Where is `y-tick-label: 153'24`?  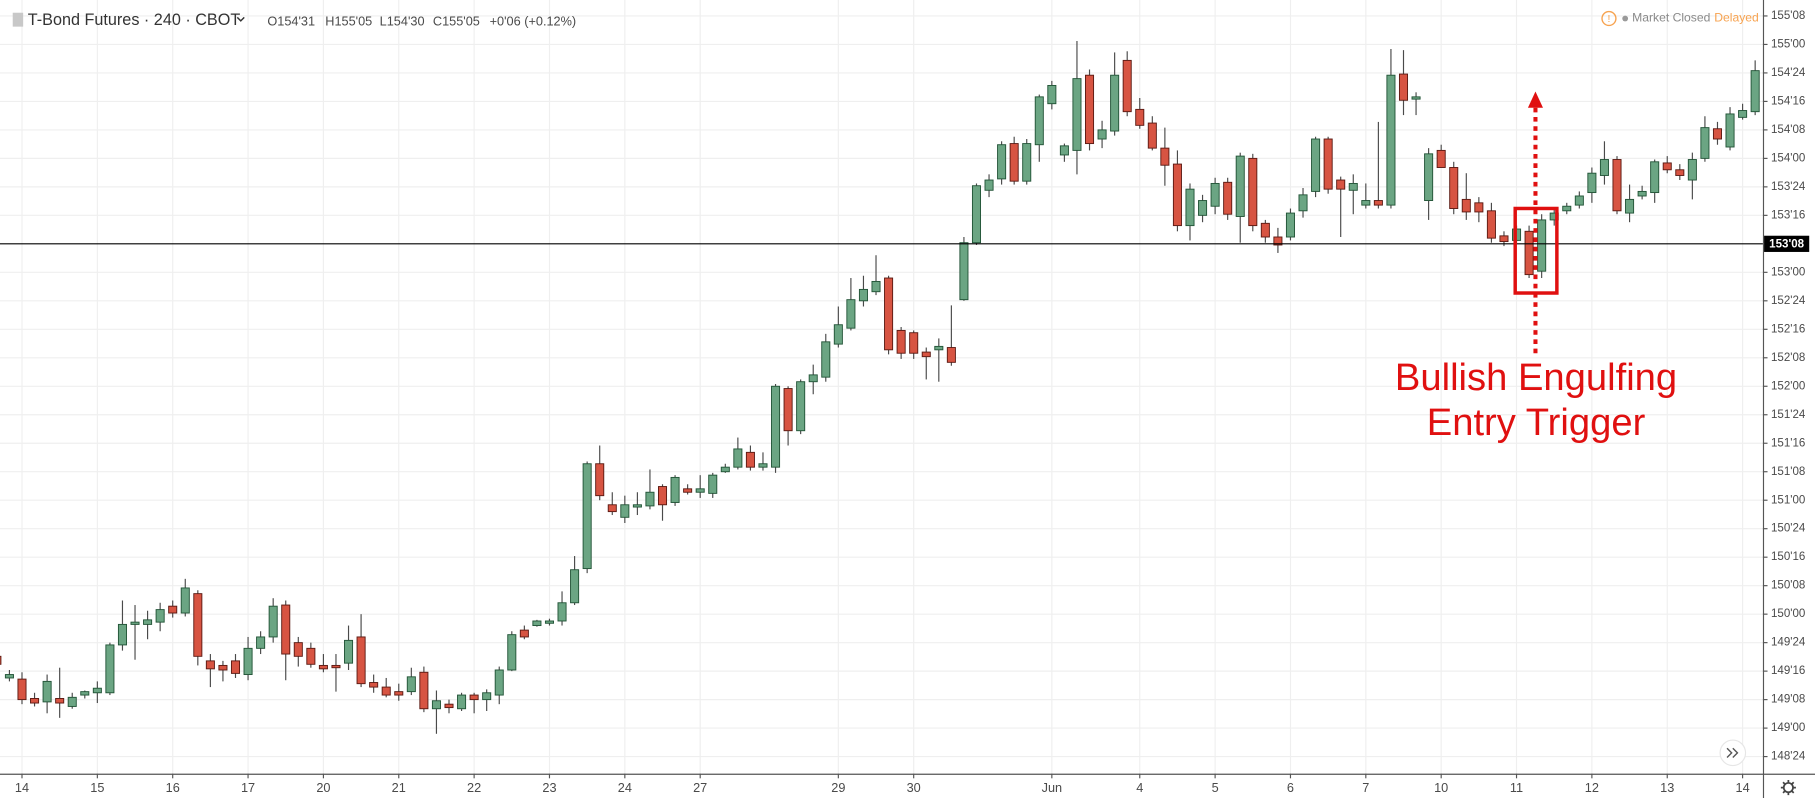 y-tick-label: 153'24 is located at coordinates (1788, 187).